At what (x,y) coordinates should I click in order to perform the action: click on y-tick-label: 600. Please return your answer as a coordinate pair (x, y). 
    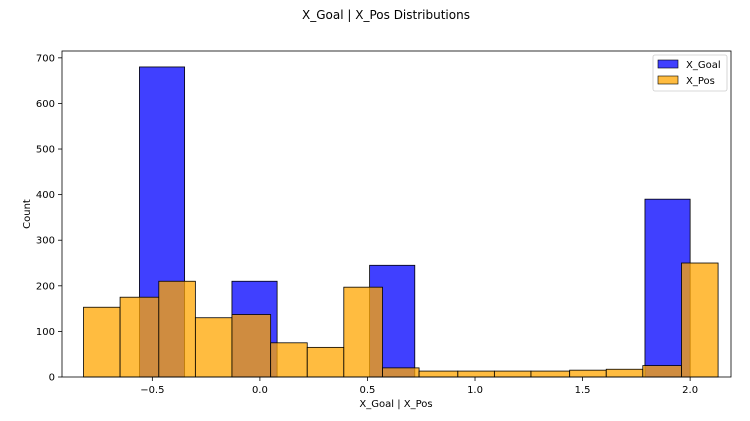
    Looking at the image, I should click on (45, 104).